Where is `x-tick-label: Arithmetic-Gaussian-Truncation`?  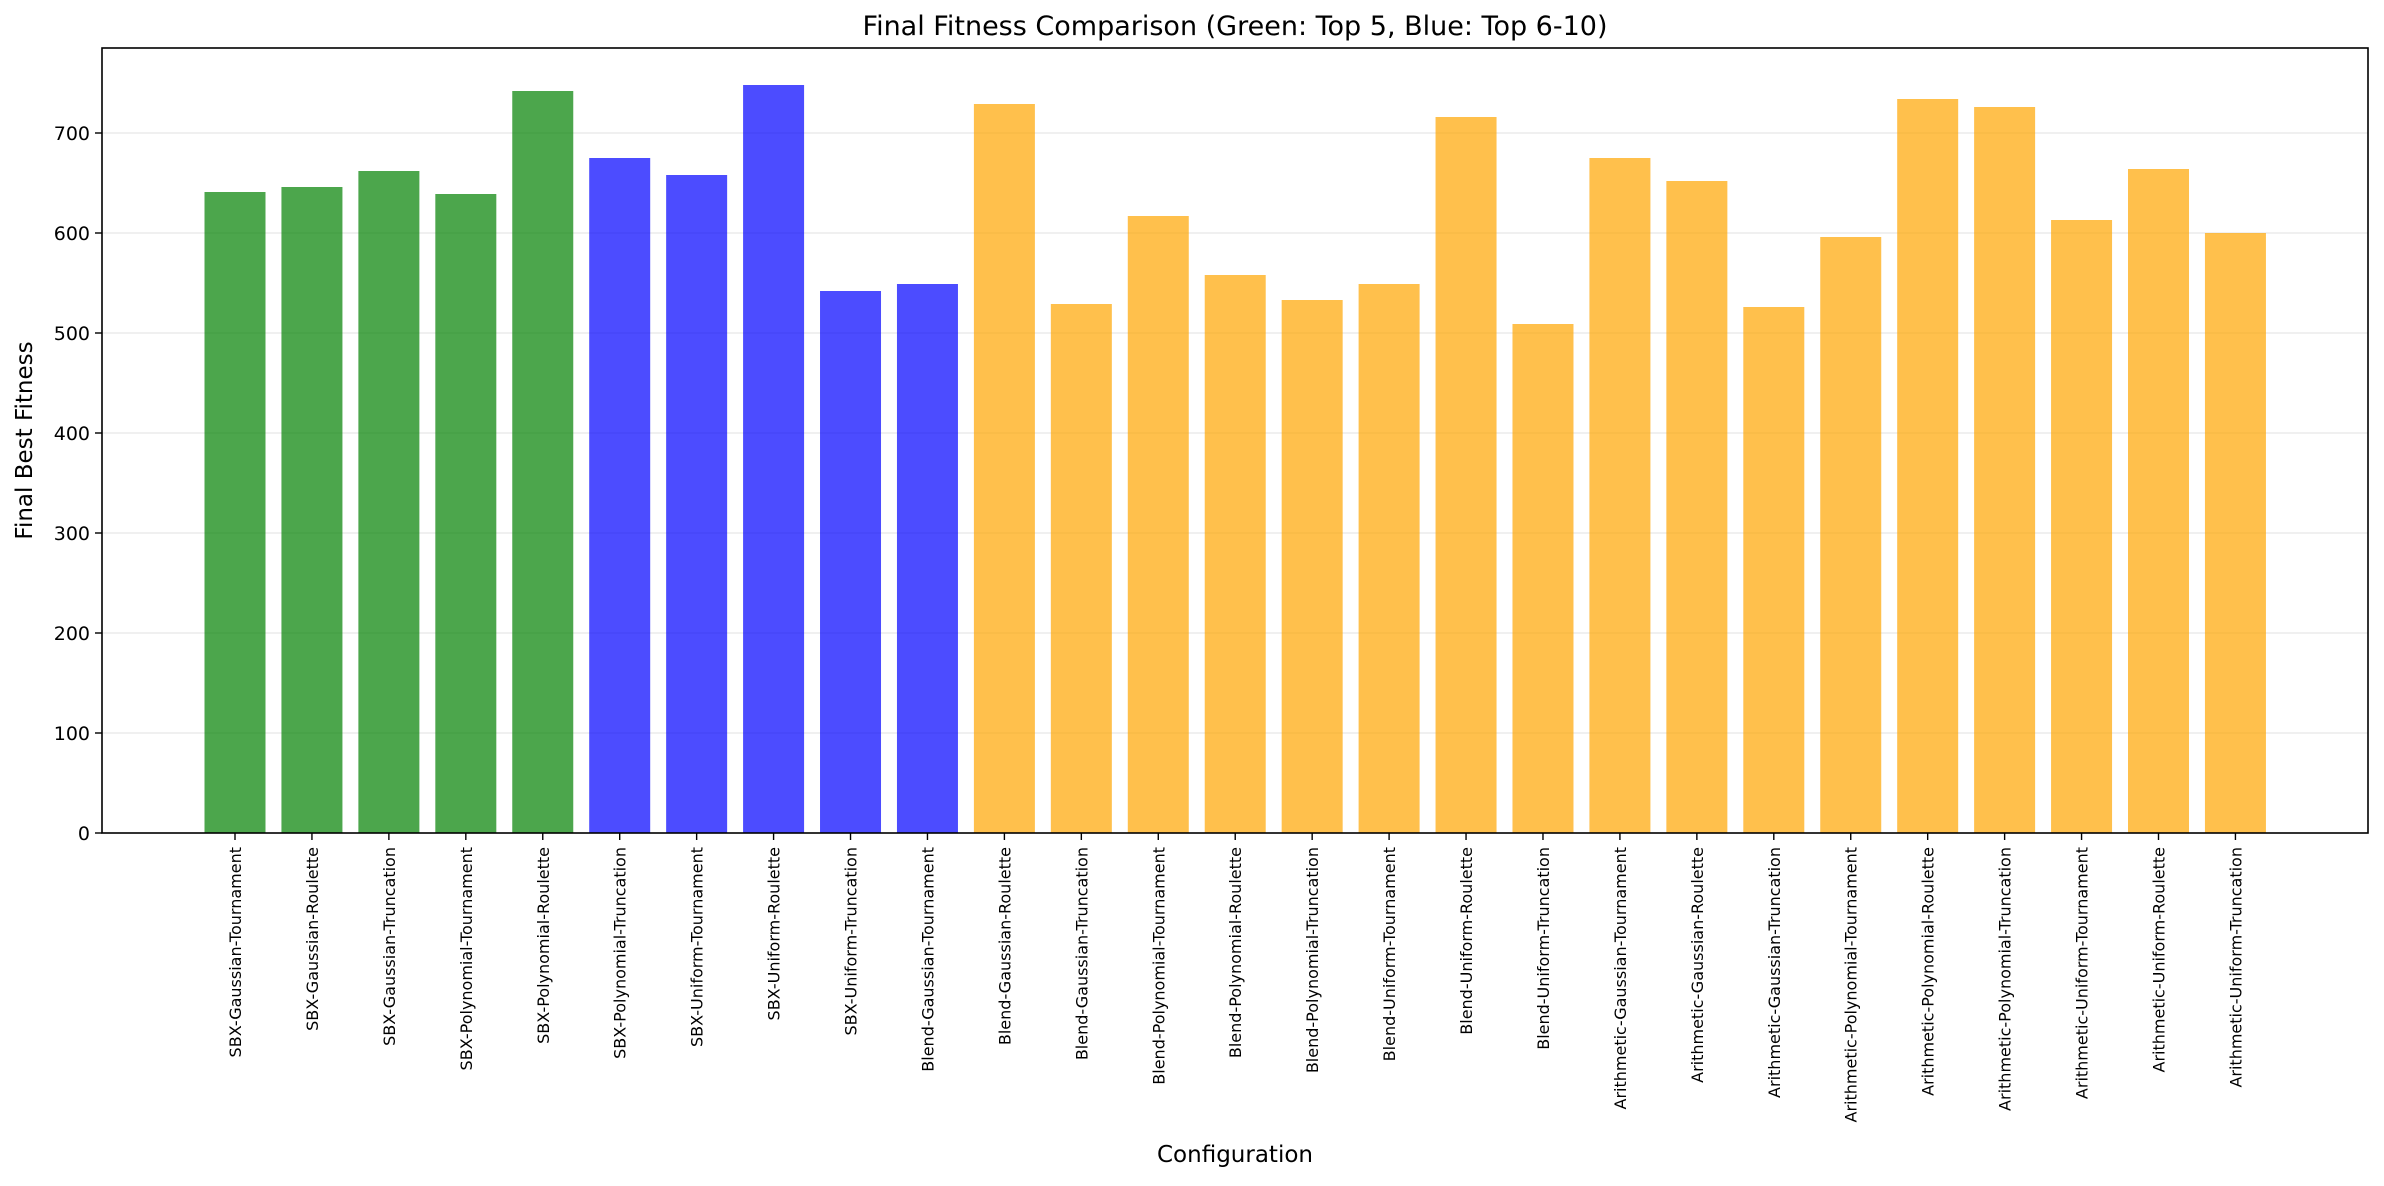 x-tick-label: Arithmetic-Gaussian-Truncation is located at coordinates (1774, 972).